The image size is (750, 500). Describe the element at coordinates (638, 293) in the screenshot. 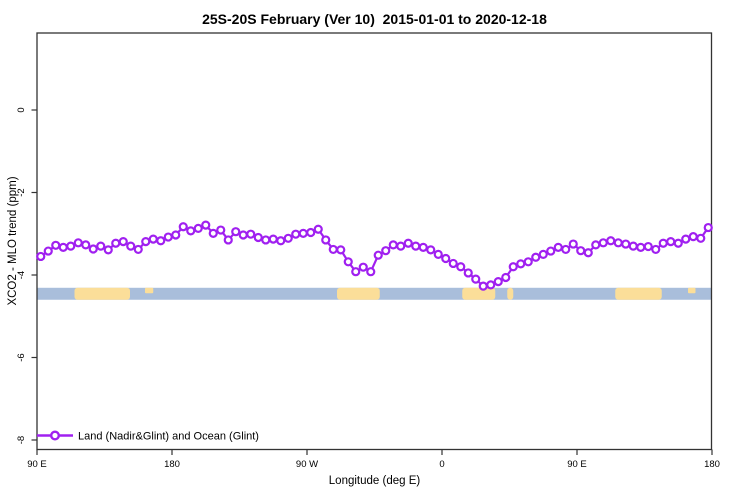

I see `land-band-australia-wrap` at that location.